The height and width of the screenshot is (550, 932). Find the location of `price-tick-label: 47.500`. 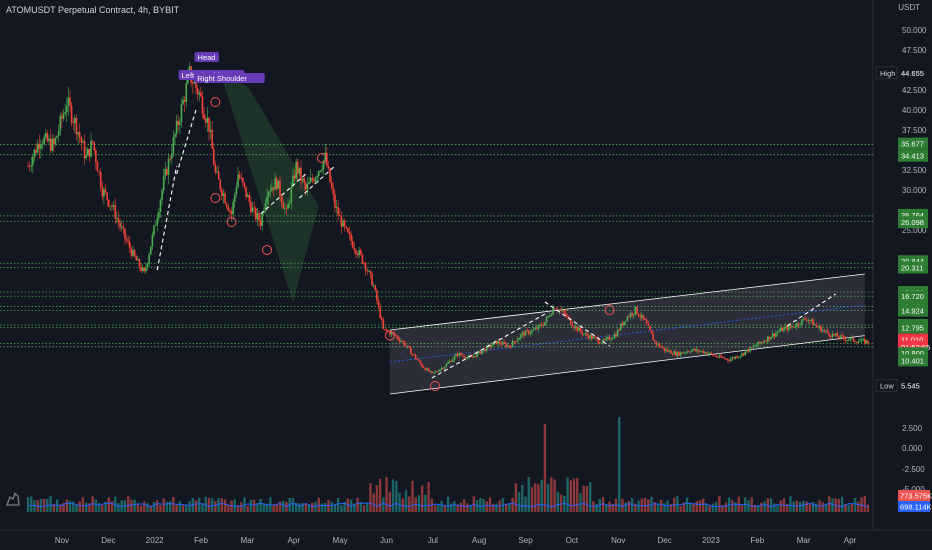

price-tick-label: 47.500 is located at coordinates (914, 50).